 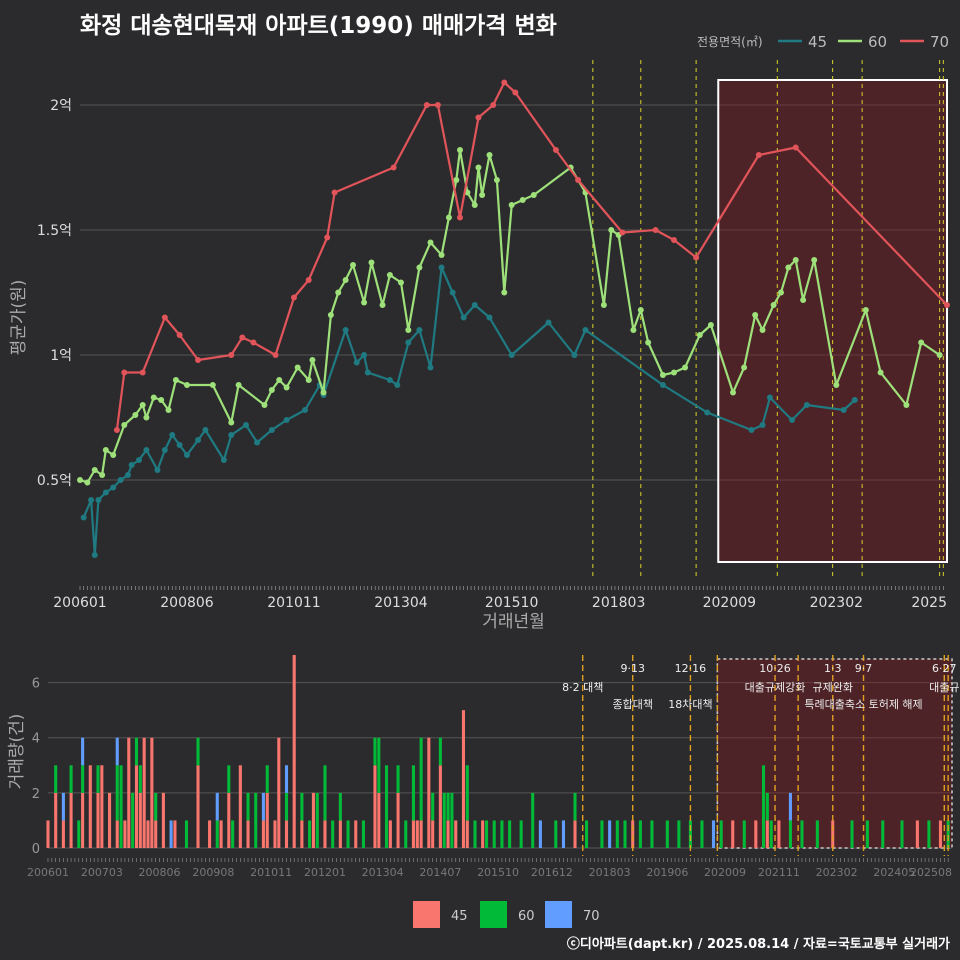 What do you see at coordinates (318, 26) in the screenshot?
I see `page-title: 화정 대송현대목재 아파트(1990) 매매가격 변화` at bounding box center [318, 26].